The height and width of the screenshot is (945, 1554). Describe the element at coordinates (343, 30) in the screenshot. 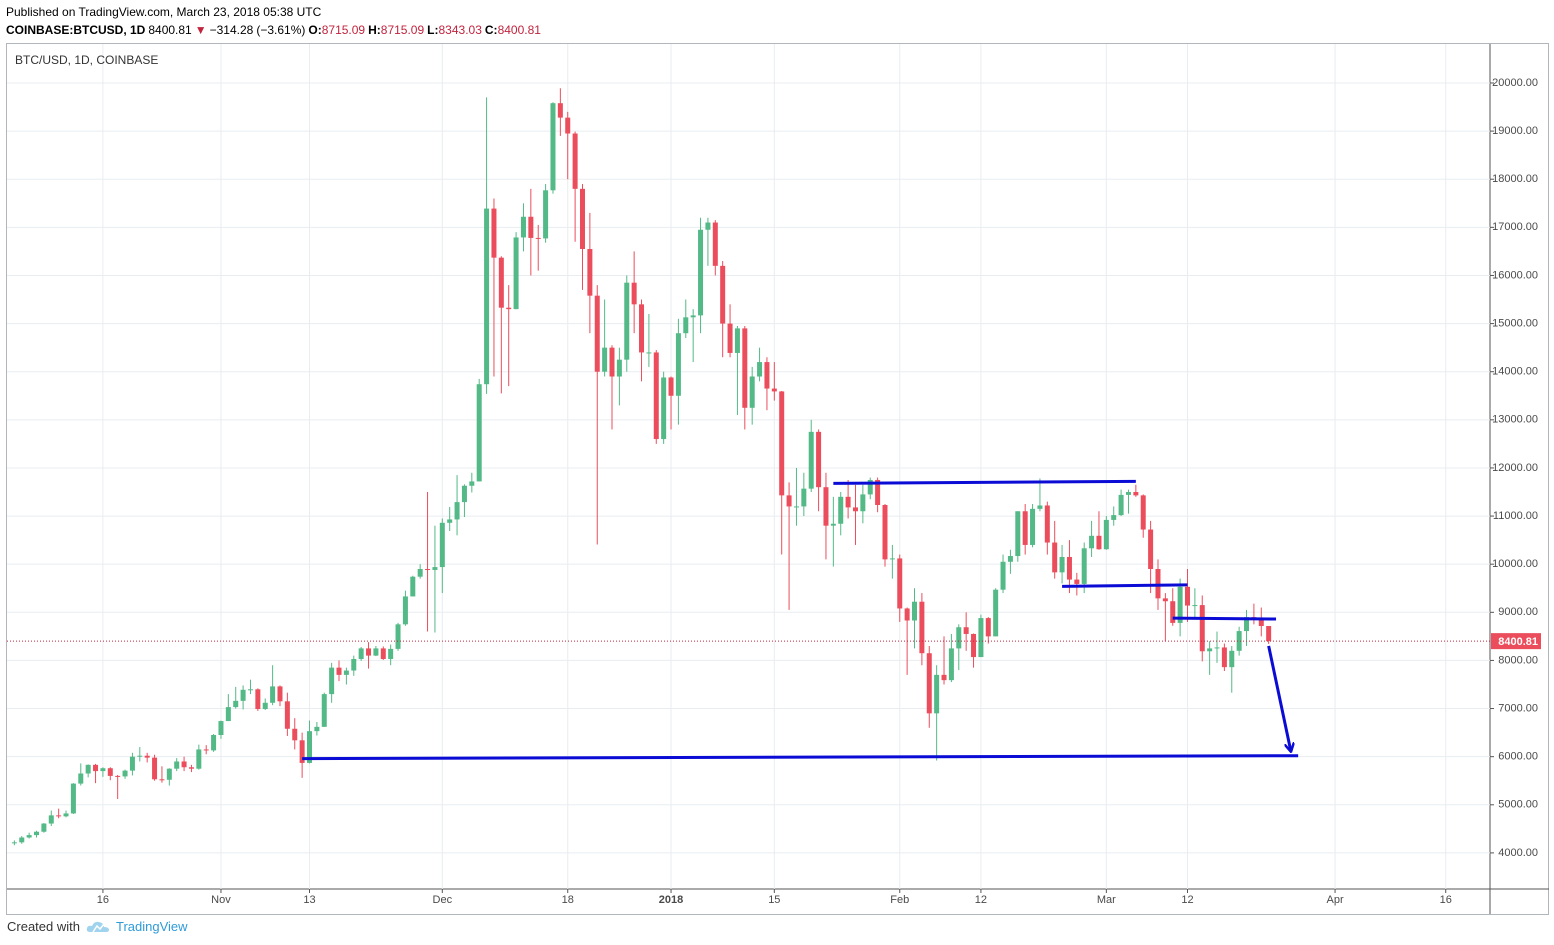

I see `o-value: 8715.09` at that location.